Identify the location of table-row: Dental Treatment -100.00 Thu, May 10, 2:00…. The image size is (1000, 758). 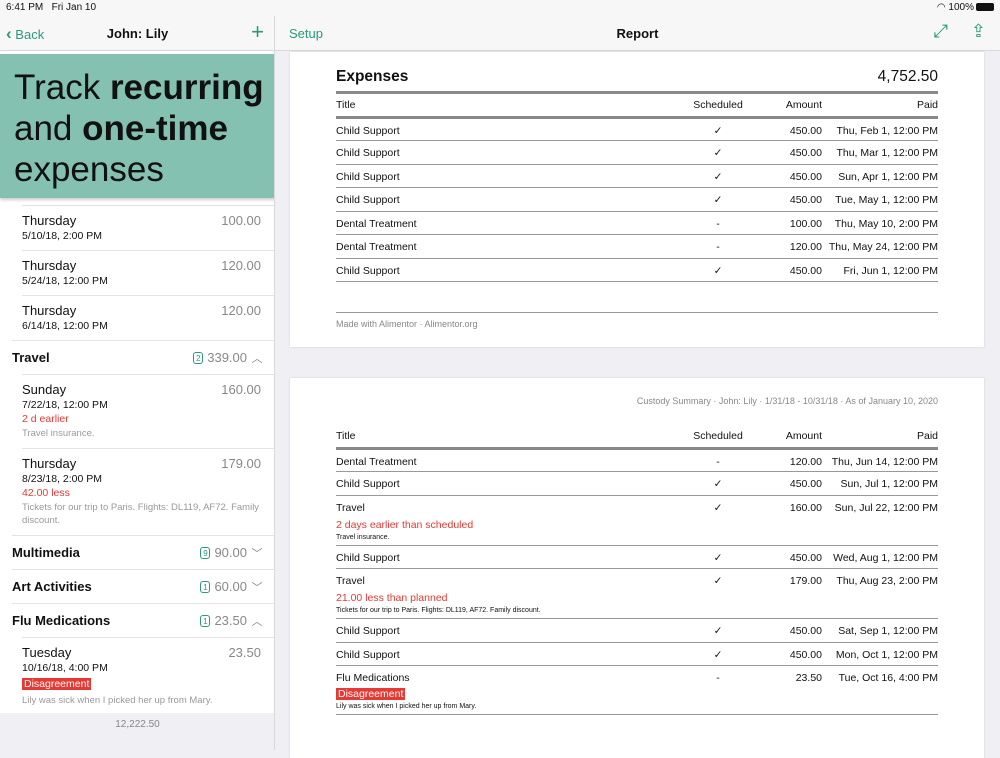
(637, 223).